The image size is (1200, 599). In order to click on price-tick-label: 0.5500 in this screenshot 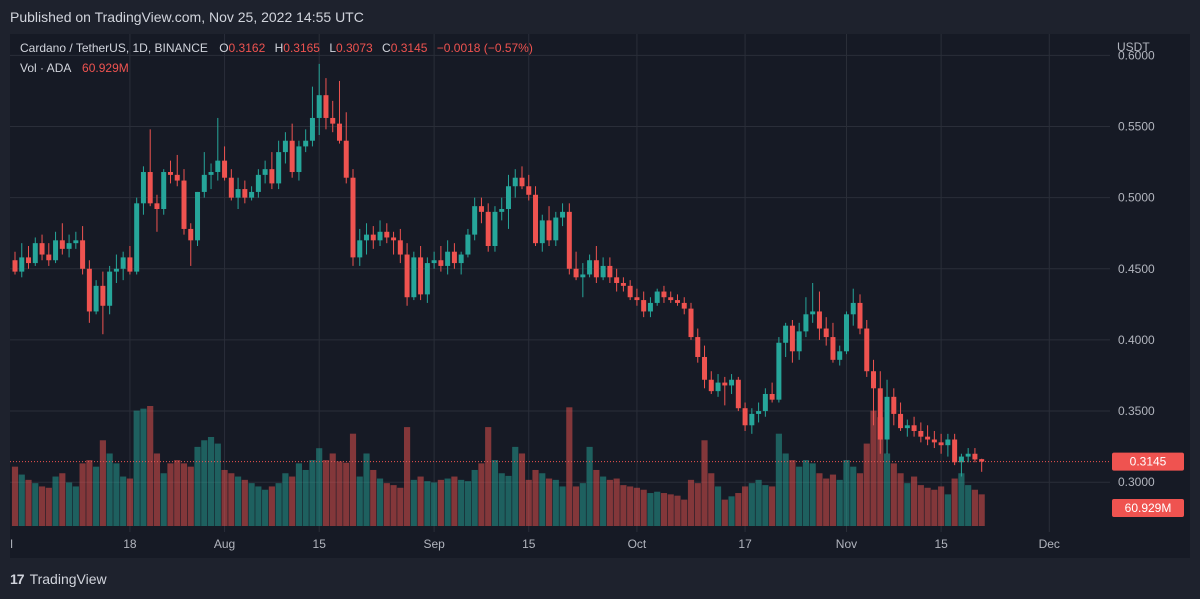, I will do `click(1136, 126)`.